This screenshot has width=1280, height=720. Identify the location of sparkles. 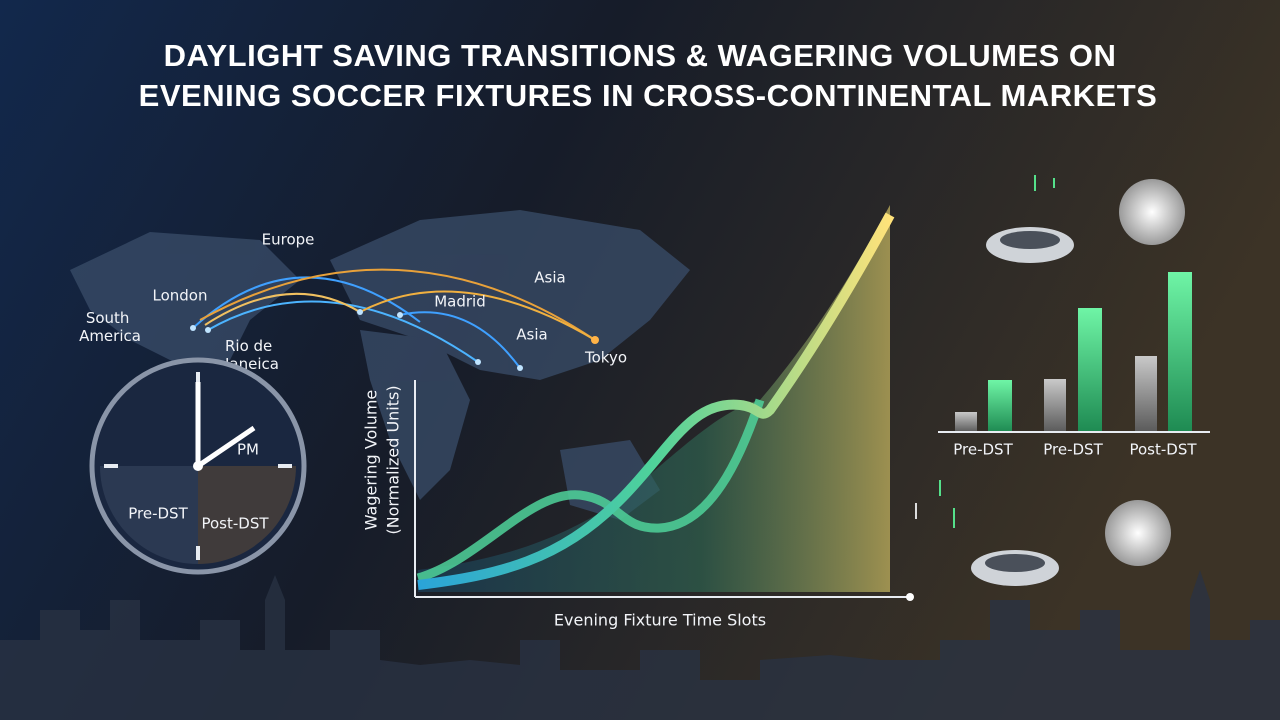
(985, 351).